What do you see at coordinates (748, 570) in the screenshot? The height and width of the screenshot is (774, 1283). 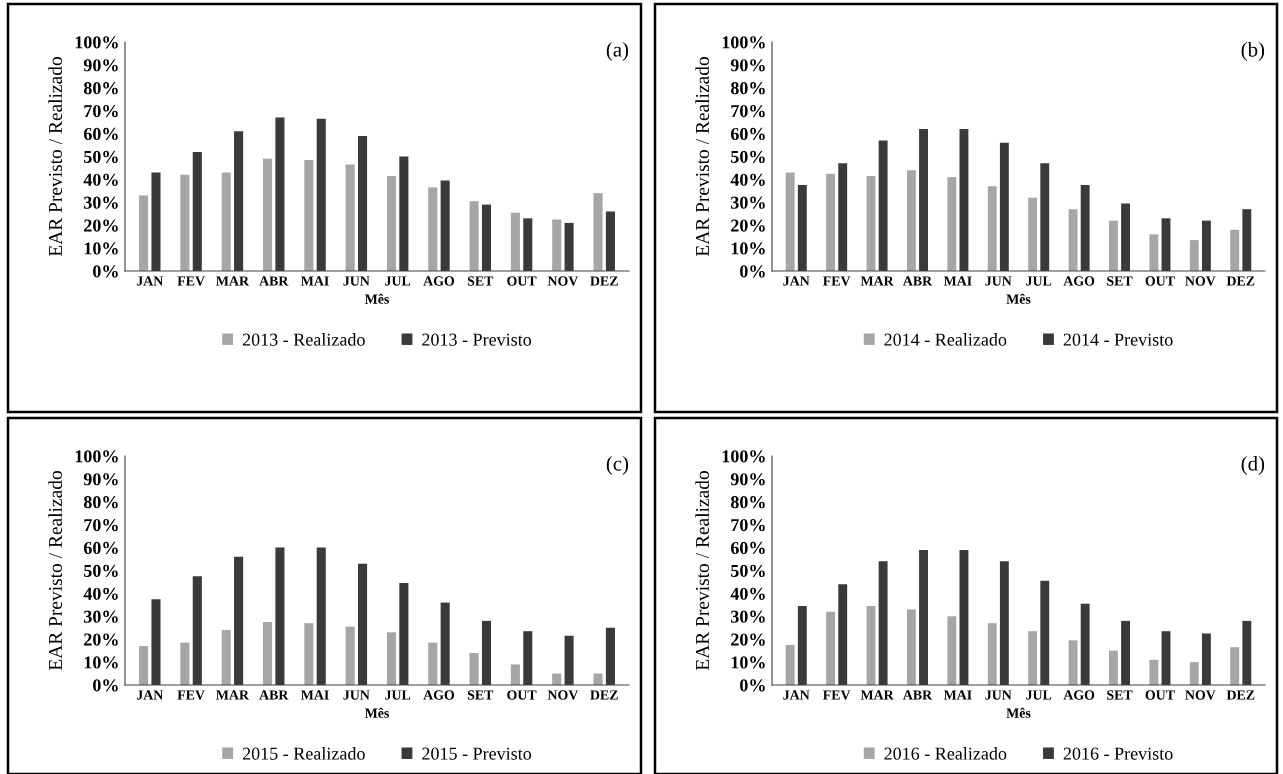 I see `y-tick-label: 50%` at bounding box center [748, 570].